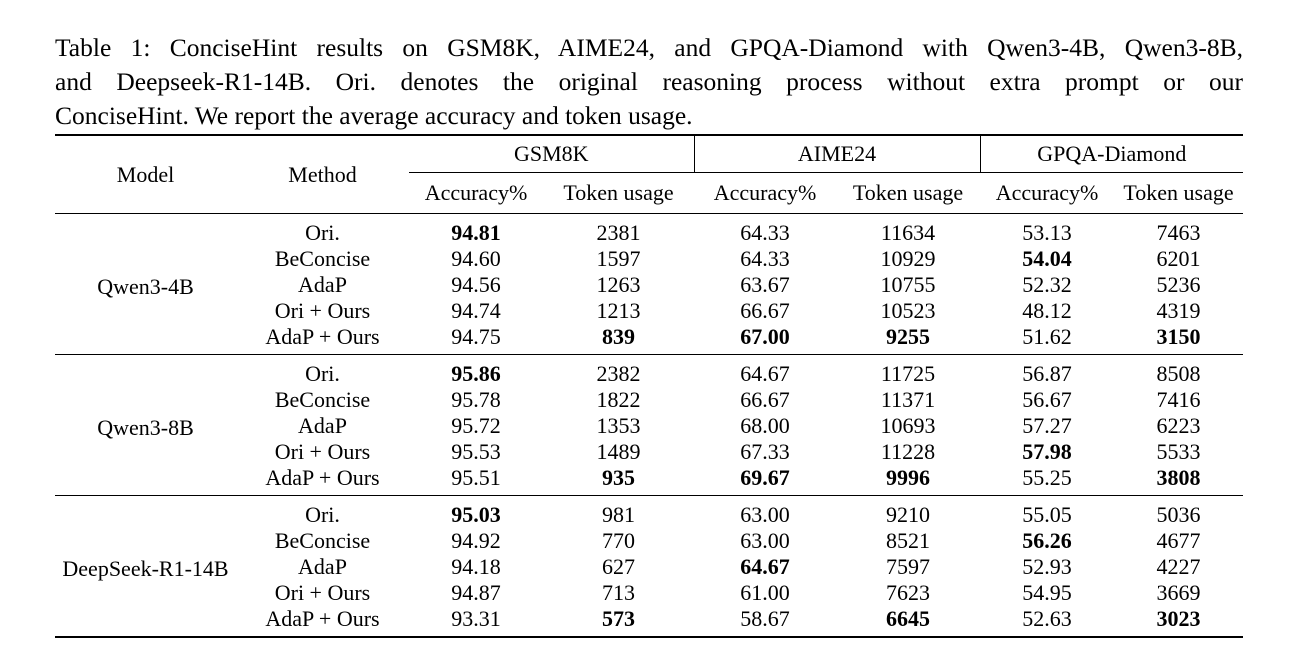 The width and height of the screenshot is (1301, 665). I want to click on value-cell: 10929, so click(908, 258).